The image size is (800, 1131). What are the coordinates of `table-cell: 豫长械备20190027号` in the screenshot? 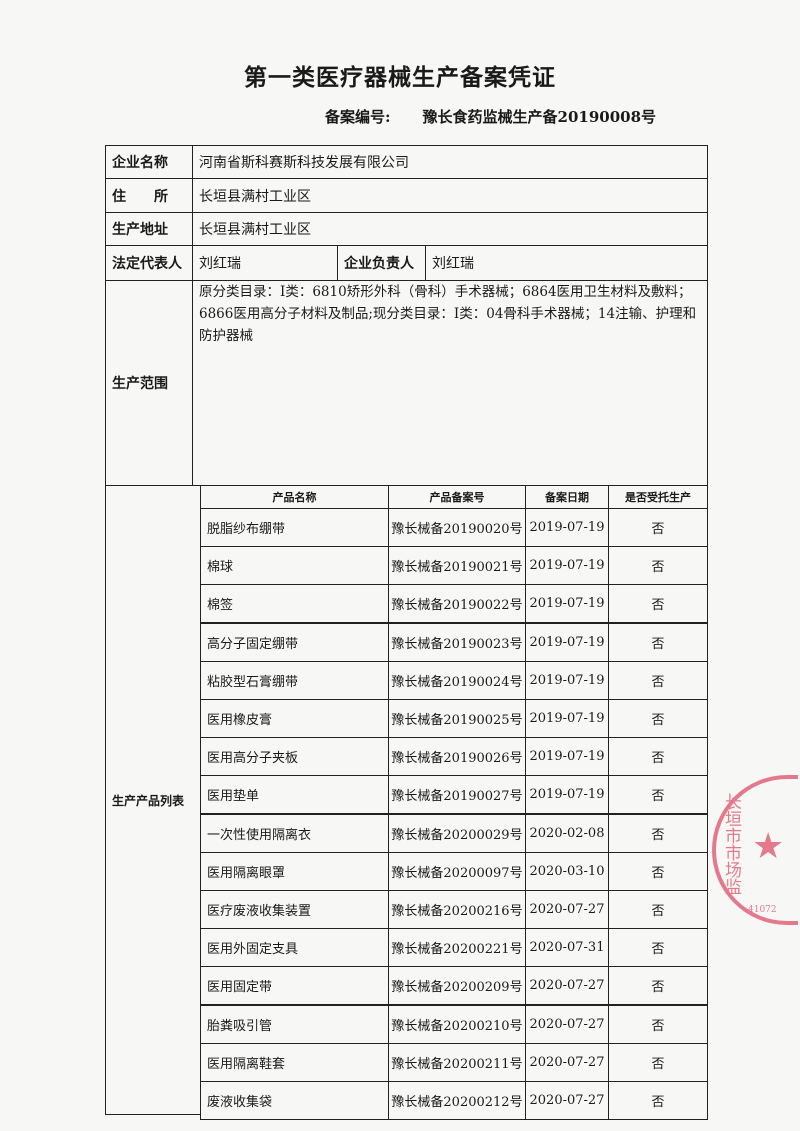 It's located at (457, 795).